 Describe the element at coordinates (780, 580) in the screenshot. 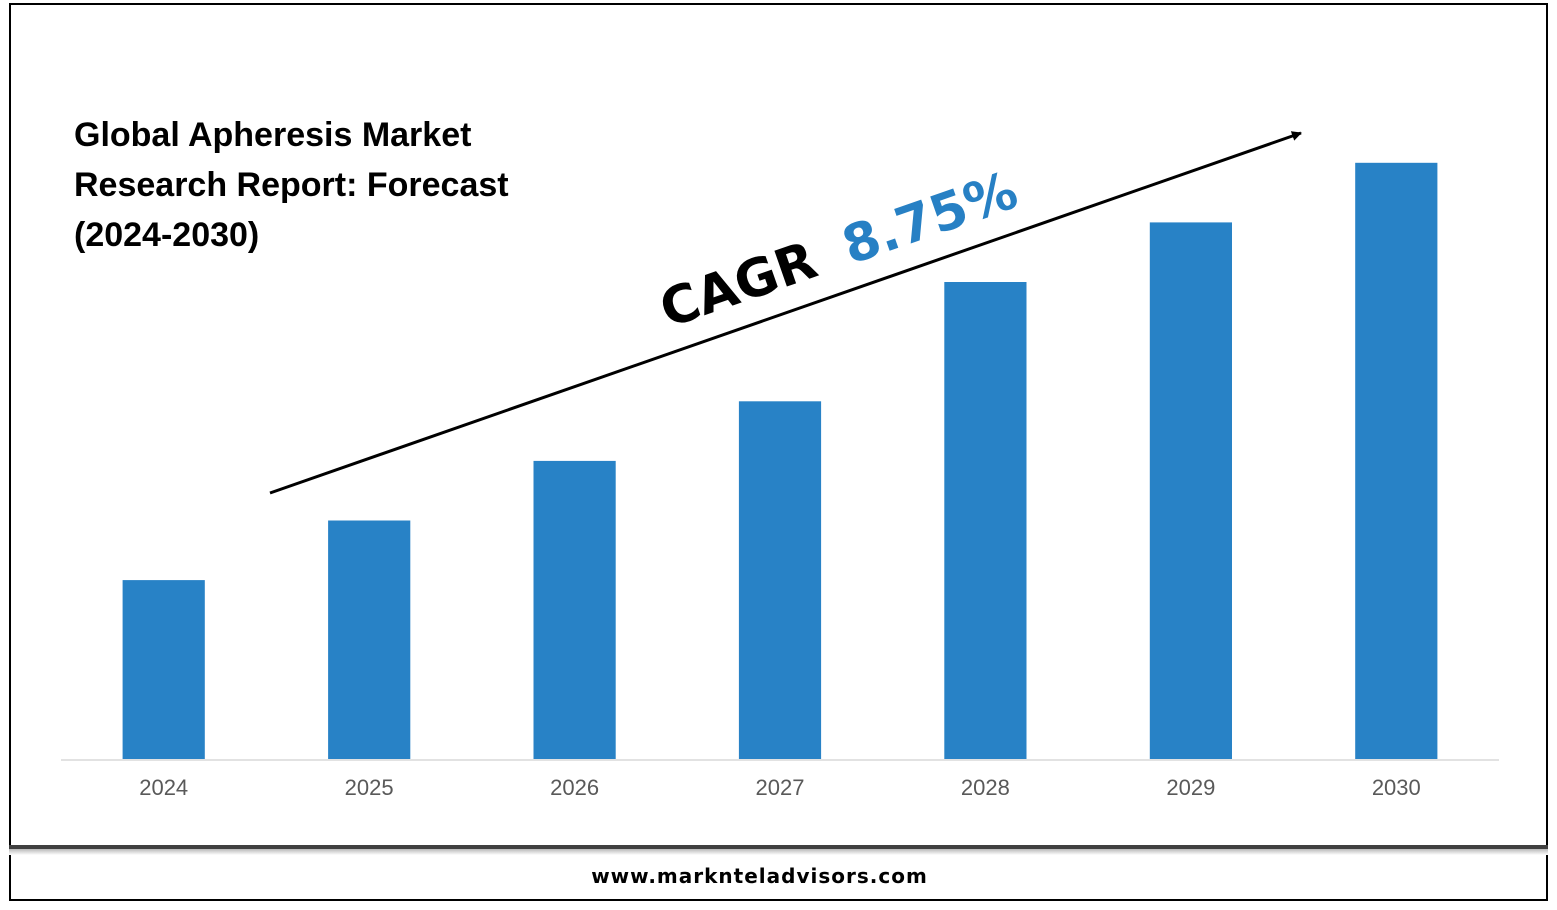

I see `bar-2027` at that location.